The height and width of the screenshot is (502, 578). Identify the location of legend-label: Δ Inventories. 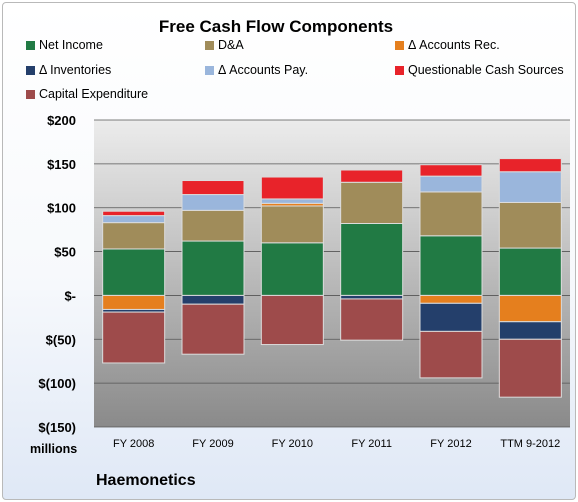
(75, 70).